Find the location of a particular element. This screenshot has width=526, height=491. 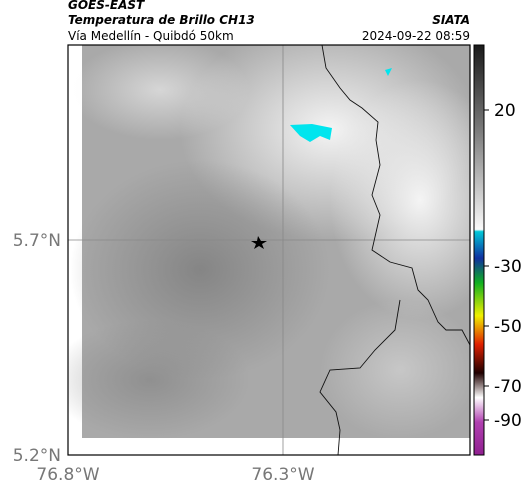

region-label: Vía Medellín - Quibdó 50km is located at coordinates (151, 36).